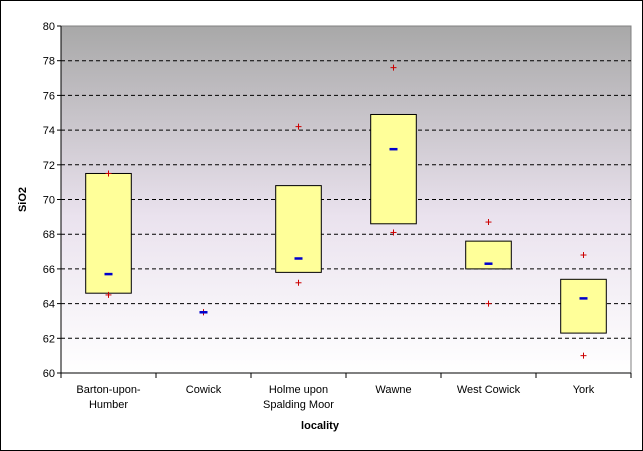 This screenshot has width=643, height=451. Describe the element at coordinates (49, 305) in the screenshot. I see `y-tick-label: 64` at that location.